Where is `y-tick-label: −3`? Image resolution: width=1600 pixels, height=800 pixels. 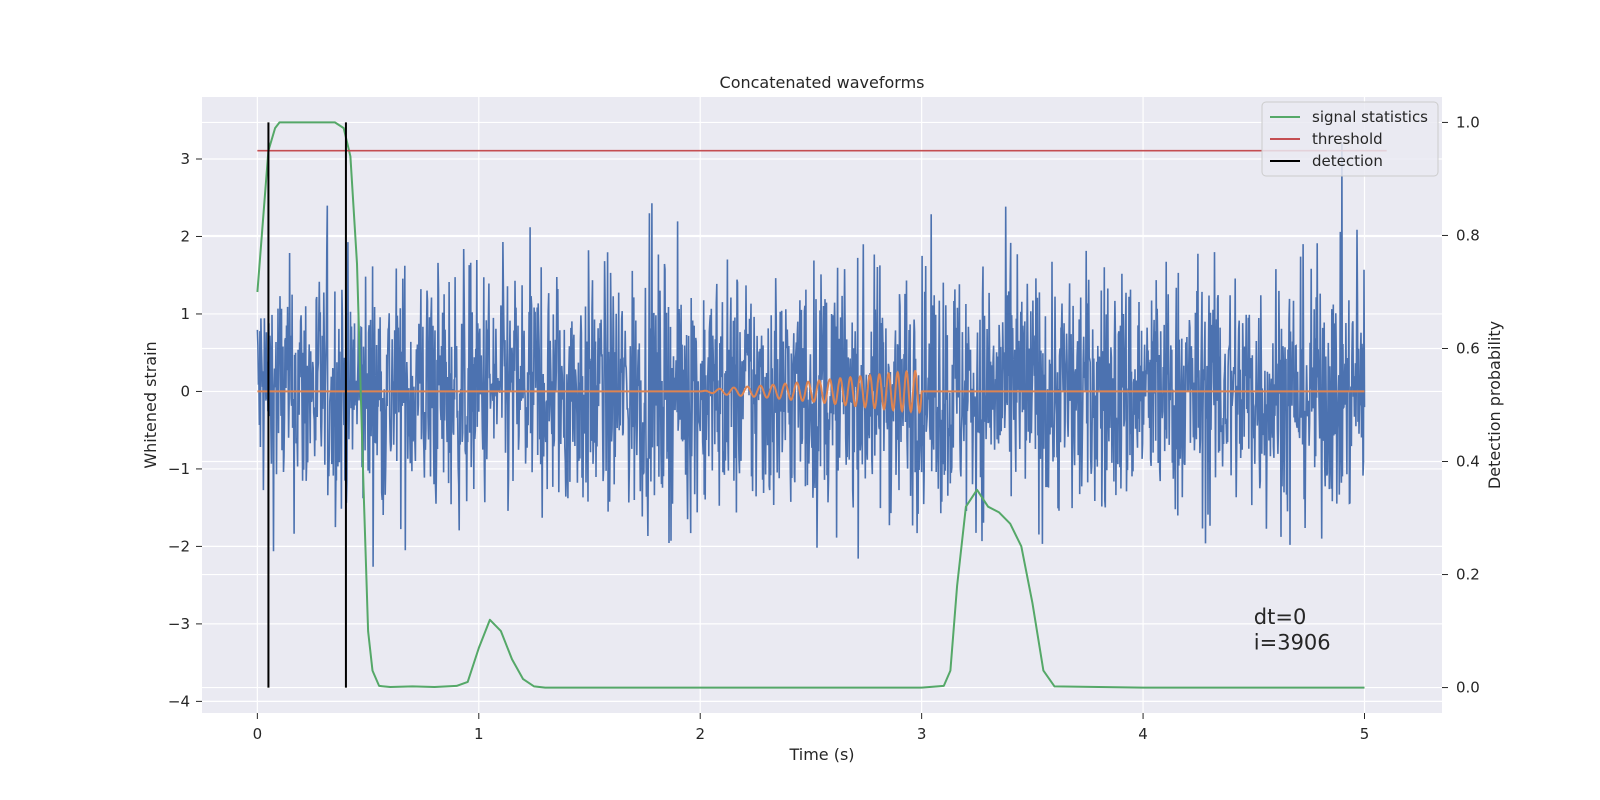 y-tick-label: −3 is located at coordinates (179, 624).